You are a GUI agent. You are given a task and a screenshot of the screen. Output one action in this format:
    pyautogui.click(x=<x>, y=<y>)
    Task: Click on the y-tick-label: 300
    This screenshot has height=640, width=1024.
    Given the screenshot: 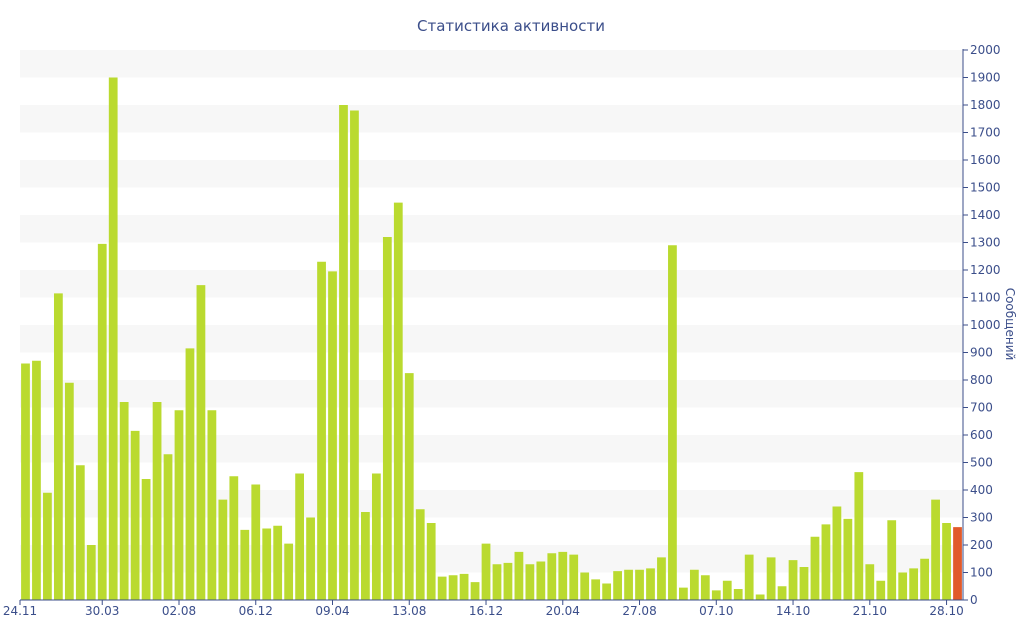 What is the action you would take?
    pyautogui.click(x=981, y=518)
    